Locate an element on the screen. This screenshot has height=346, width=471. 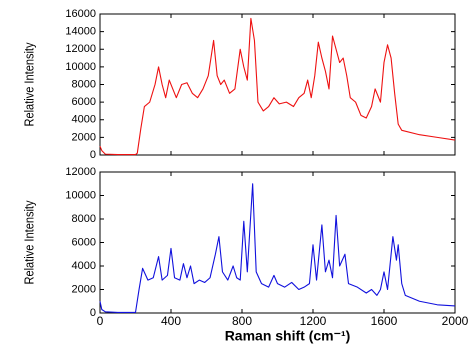
x-tick-label: 1200 is located at coordinates (313, 321).